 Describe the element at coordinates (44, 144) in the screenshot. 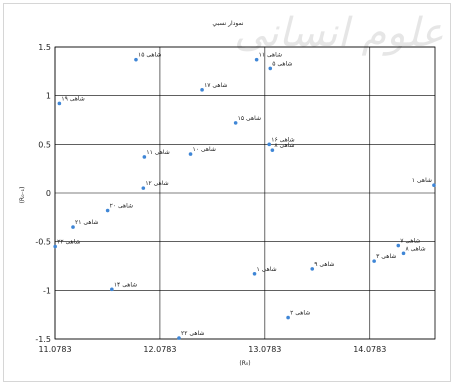

I see `y-tick-label: 0.5` at that location.